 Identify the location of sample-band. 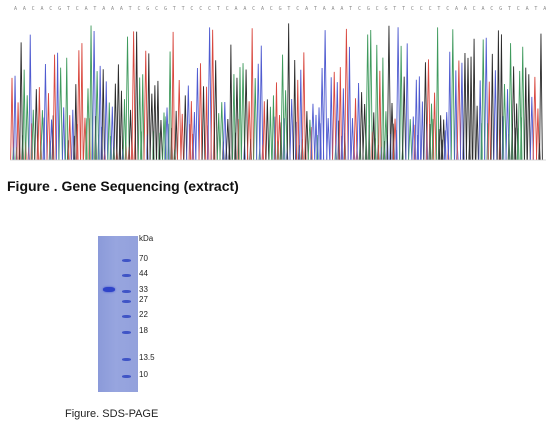
(109, 289).